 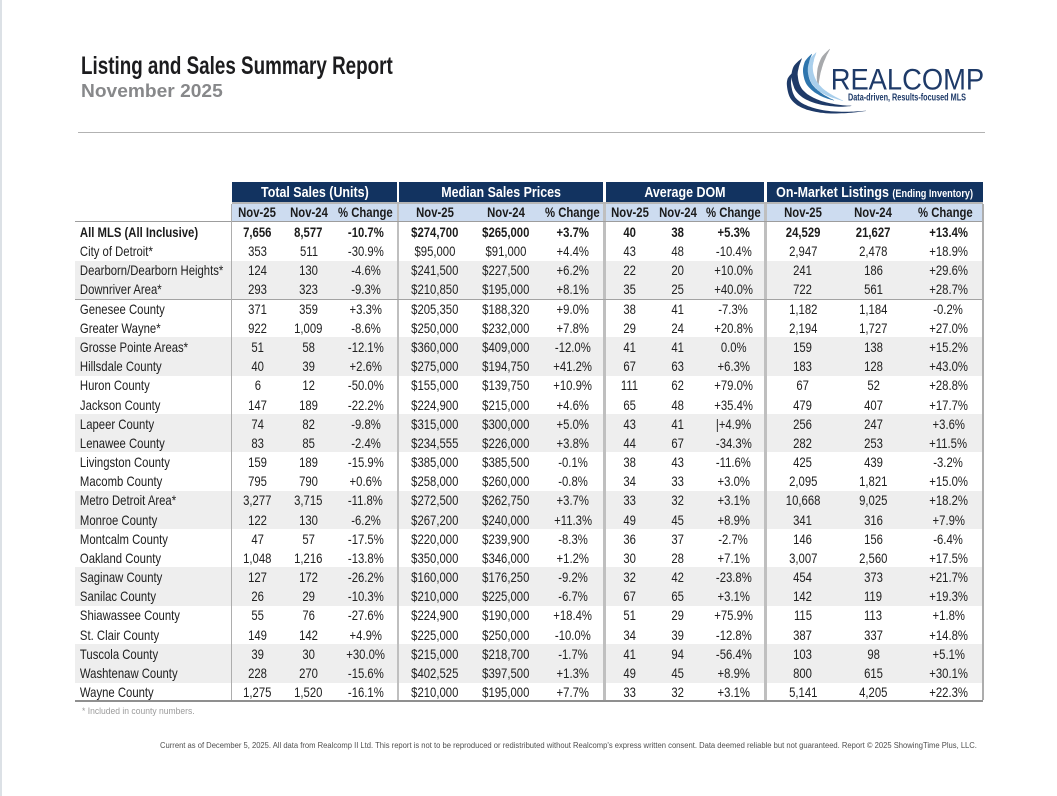 I want to click on svg-text:Data-driven, Results-focused M: Data-driven, Results-focused MLS, so click(x=907, y=98).